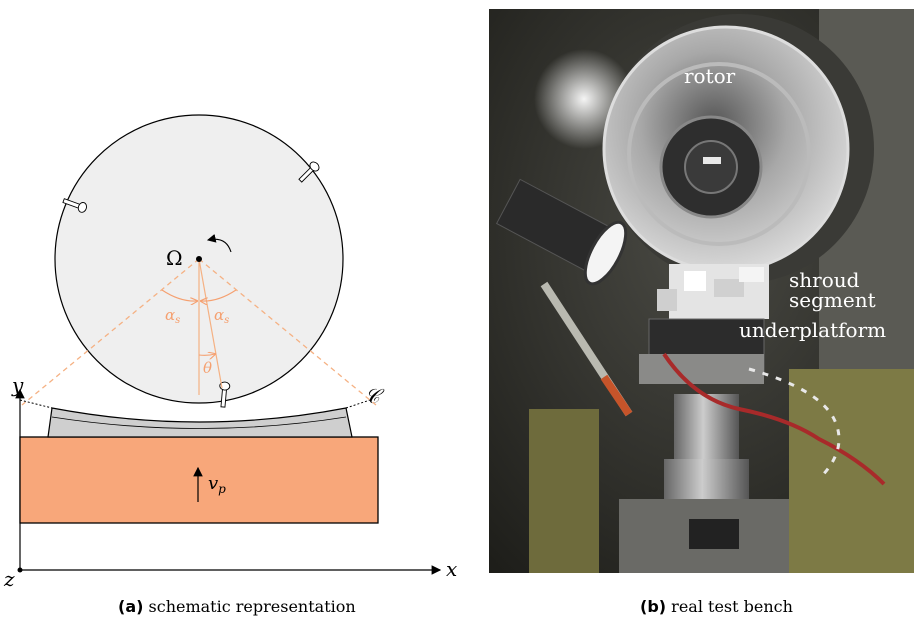 The height and width of the screenshot is (627, 915). What do you see at coordinates (711, 167) in the screenshot?
I see `rotor-core` at bounding box center [711, 167].